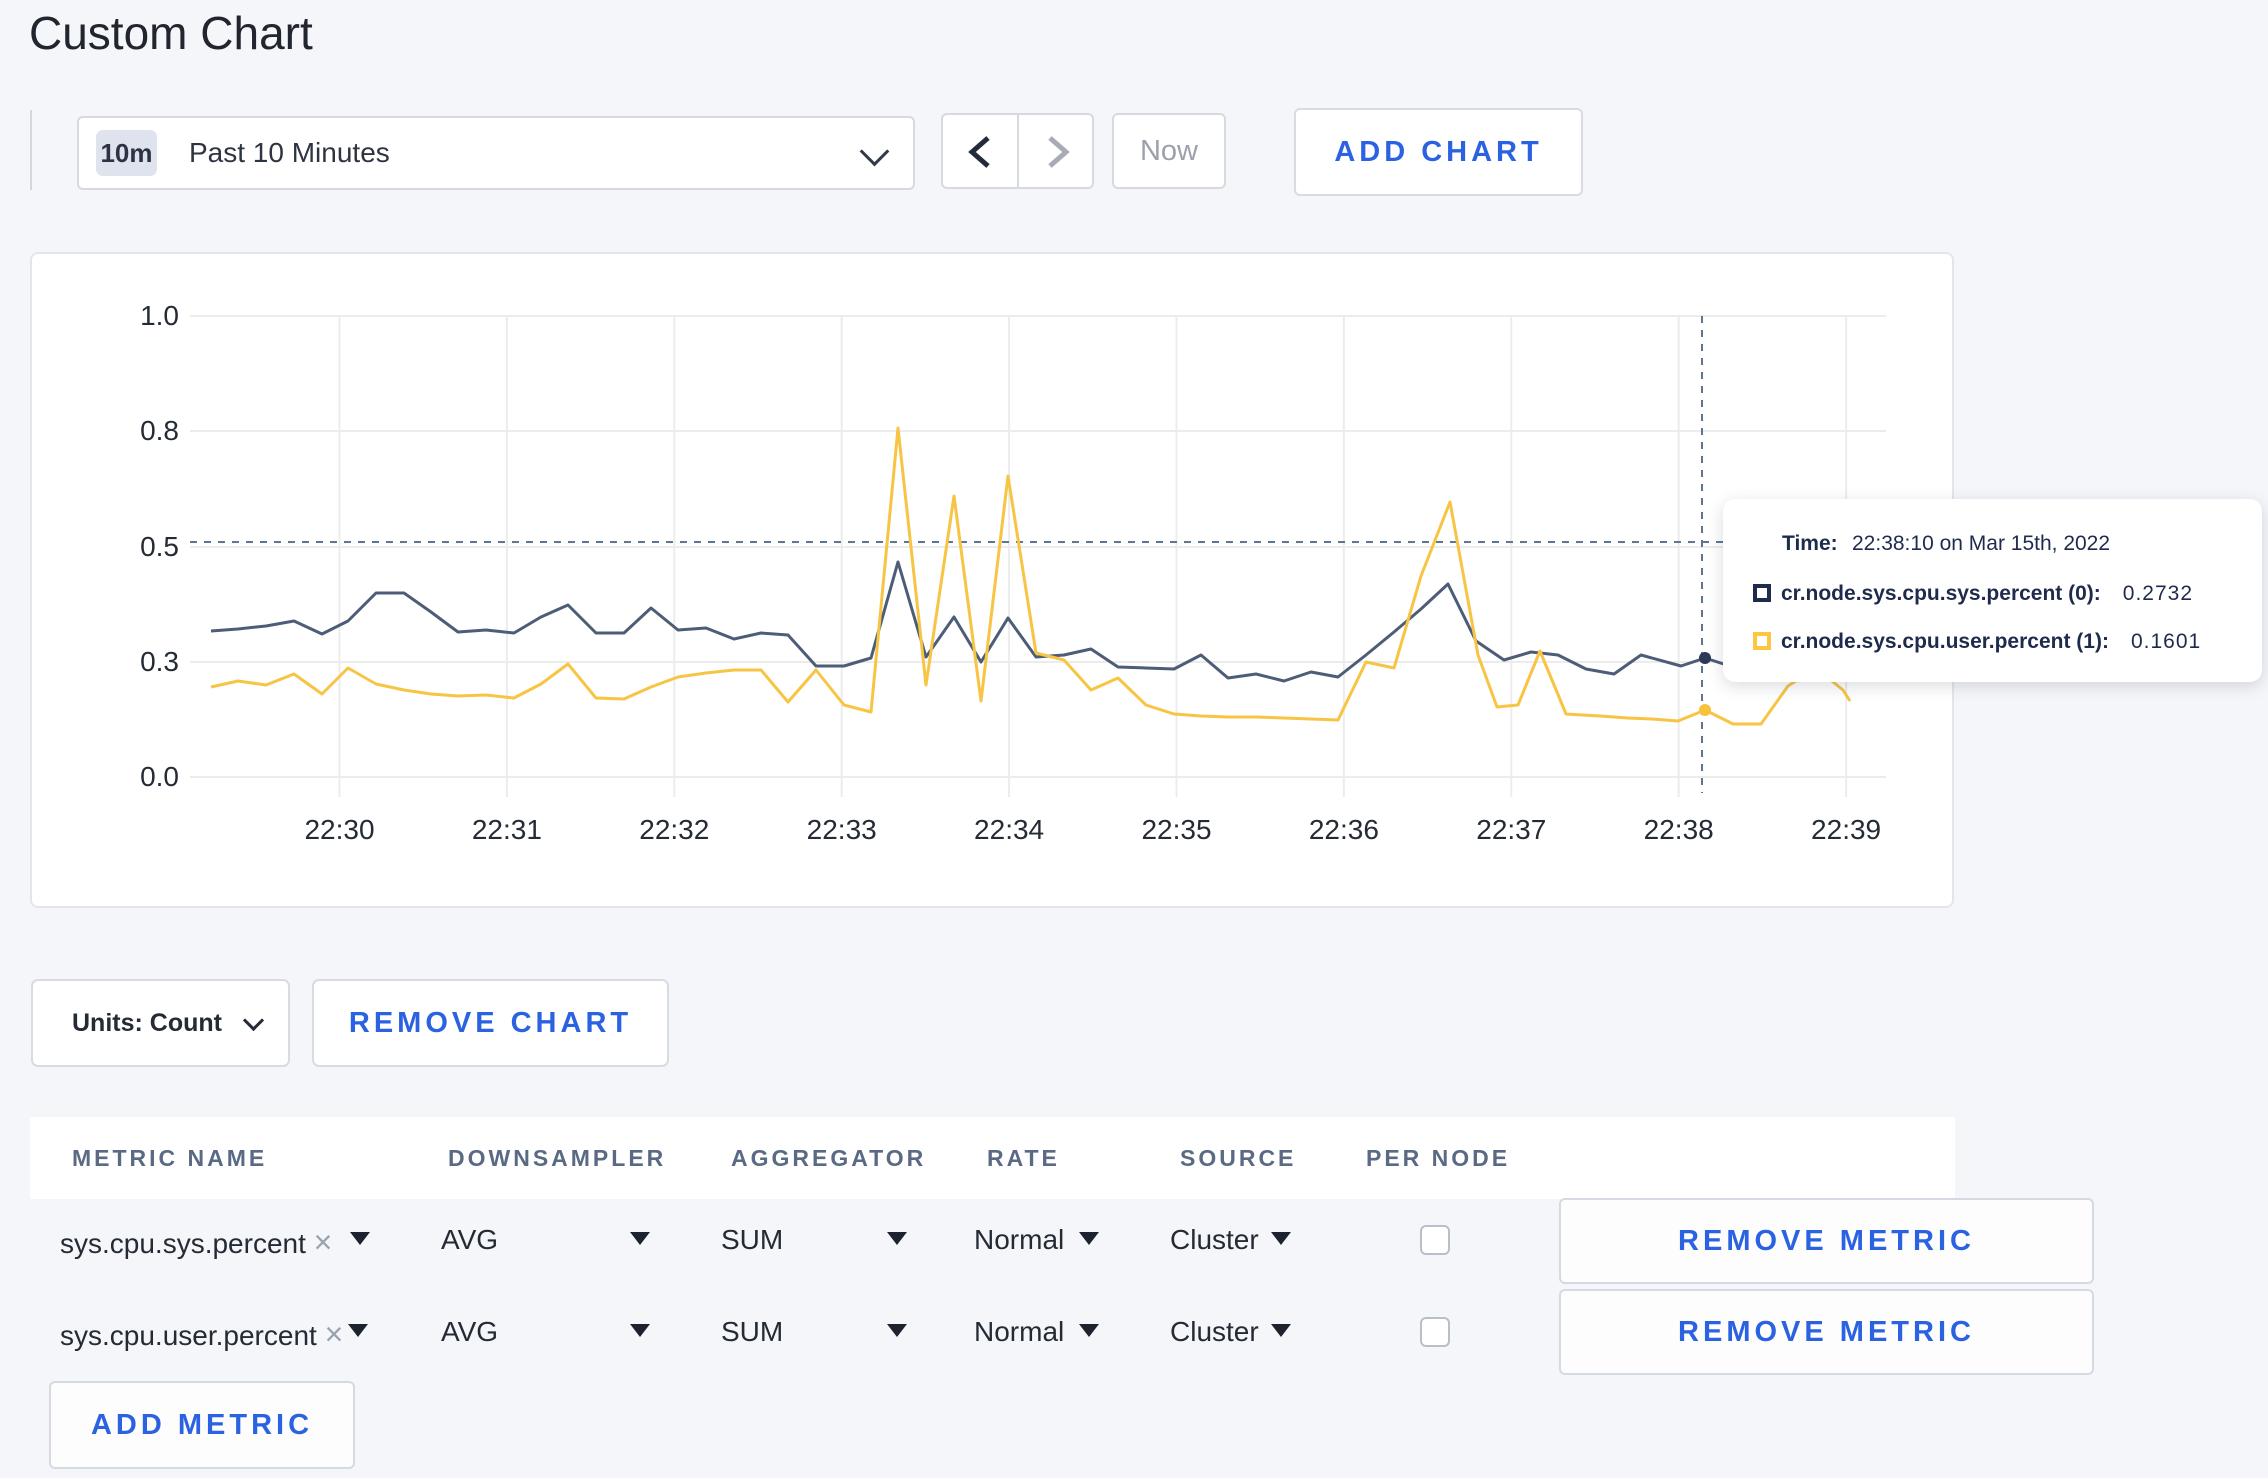 The image size is (2268, 1478). I want to click on svg-text: 22:36, so click(1344, 829).